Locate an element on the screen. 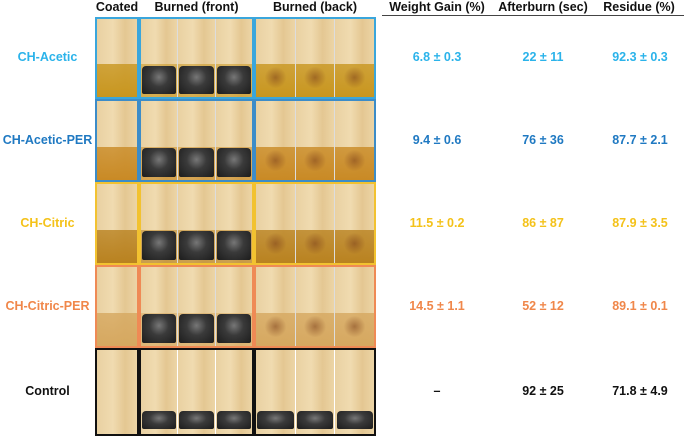 The height and width of the screenshot is (436, 684). residue-value: 87.9 ± 3.5 is located at coordinates (640, 222).